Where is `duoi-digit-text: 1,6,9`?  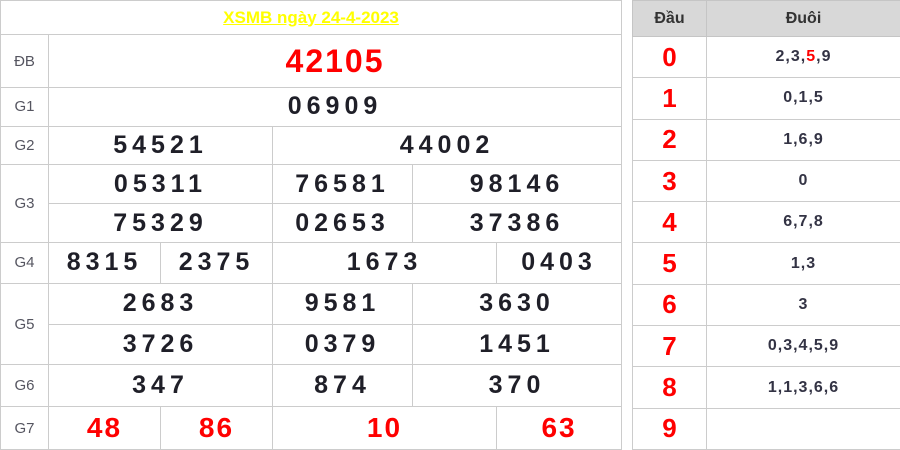 duoi-digit-text: 1,6,9 is located at coordinates (803, 139).